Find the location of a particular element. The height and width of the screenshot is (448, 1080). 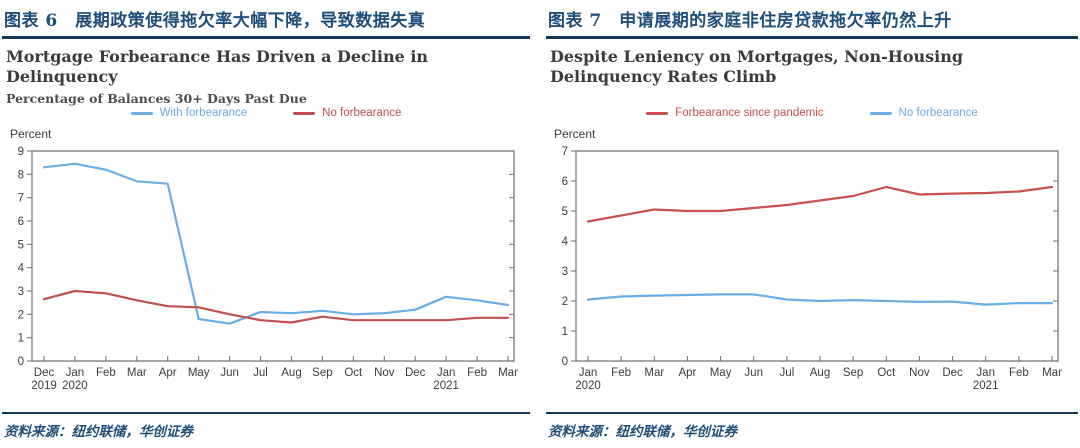

legend-item-with-forbearance: With forbearance is located at coordinates (189, 113).